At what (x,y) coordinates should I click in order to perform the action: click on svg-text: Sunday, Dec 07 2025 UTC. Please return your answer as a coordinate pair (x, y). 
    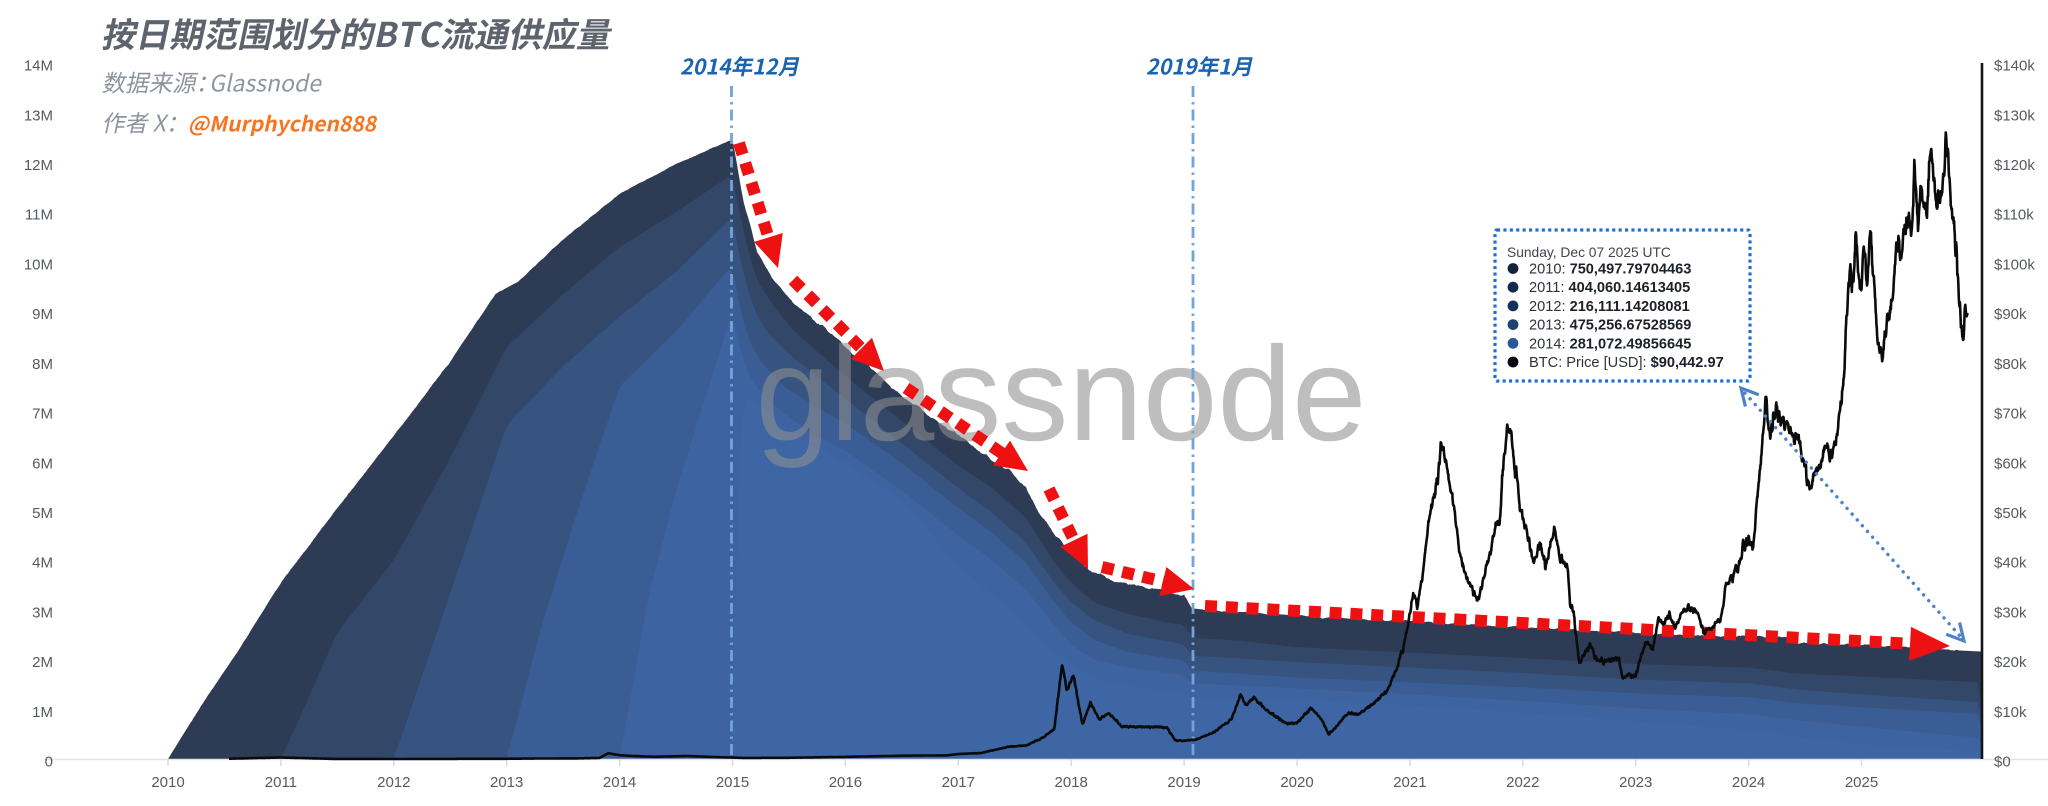
    Looking at the image, I should click on (1589, 252).